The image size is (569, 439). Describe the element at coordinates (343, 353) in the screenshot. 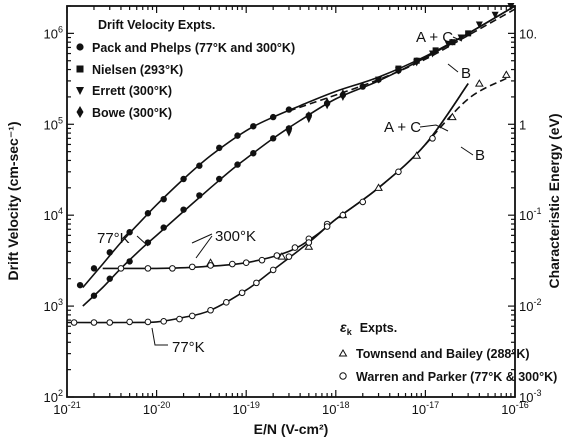

I see `triangle-open-marker-icon` at that location.